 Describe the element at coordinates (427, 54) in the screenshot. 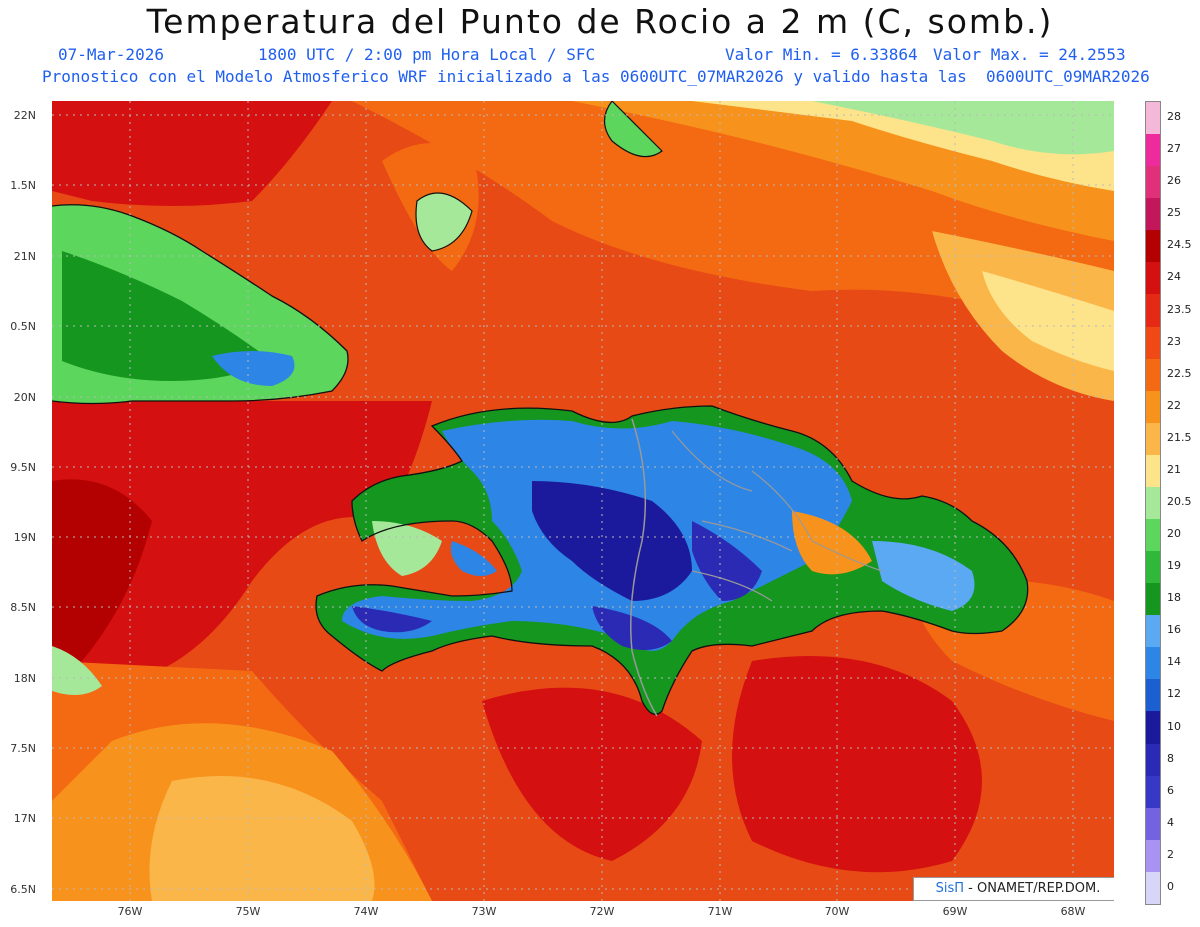

I see `forecast-time: 1800 UTC / 2:00 pm Hora Local / SFC` at that location.